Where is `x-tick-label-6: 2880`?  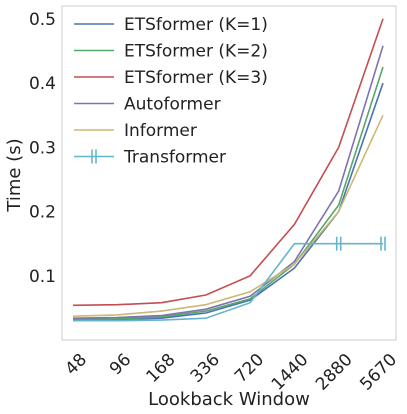
x-tick-label-6: 2880 is located at coordinates (334, 372).